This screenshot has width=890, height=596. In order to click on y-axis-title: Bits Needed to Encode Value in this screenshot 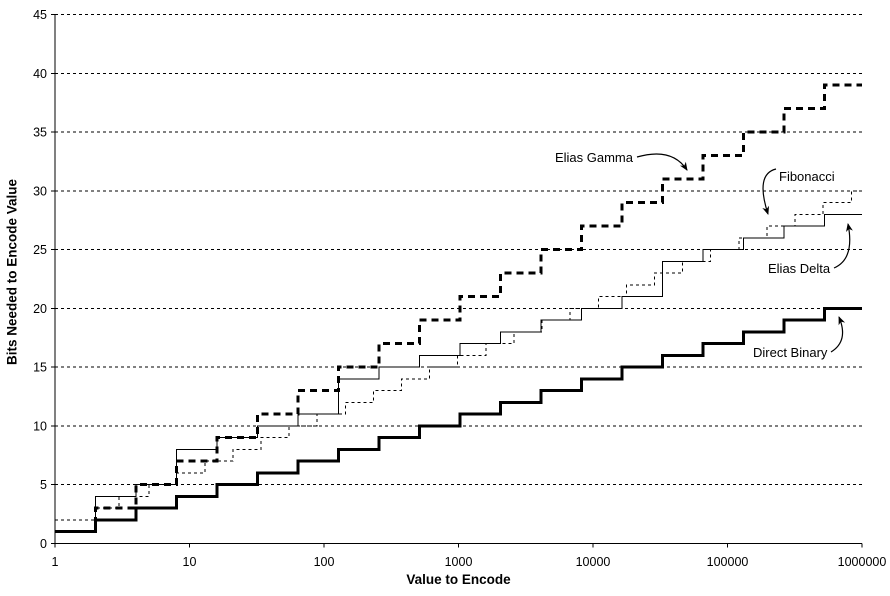, I will do `click(12, 272)`.